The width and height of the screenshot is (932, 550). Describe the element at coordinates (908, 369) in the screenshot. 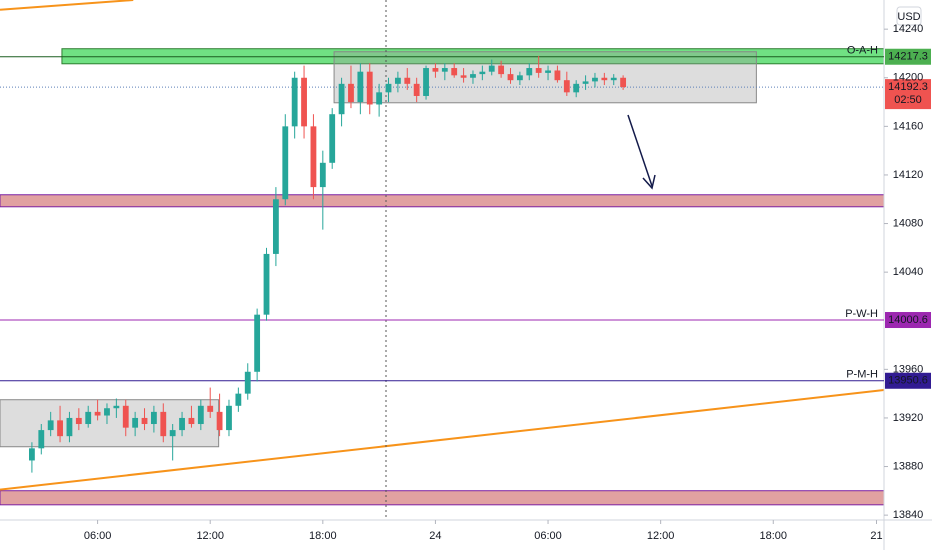

I see `y-tick-label: 13960` at that location.